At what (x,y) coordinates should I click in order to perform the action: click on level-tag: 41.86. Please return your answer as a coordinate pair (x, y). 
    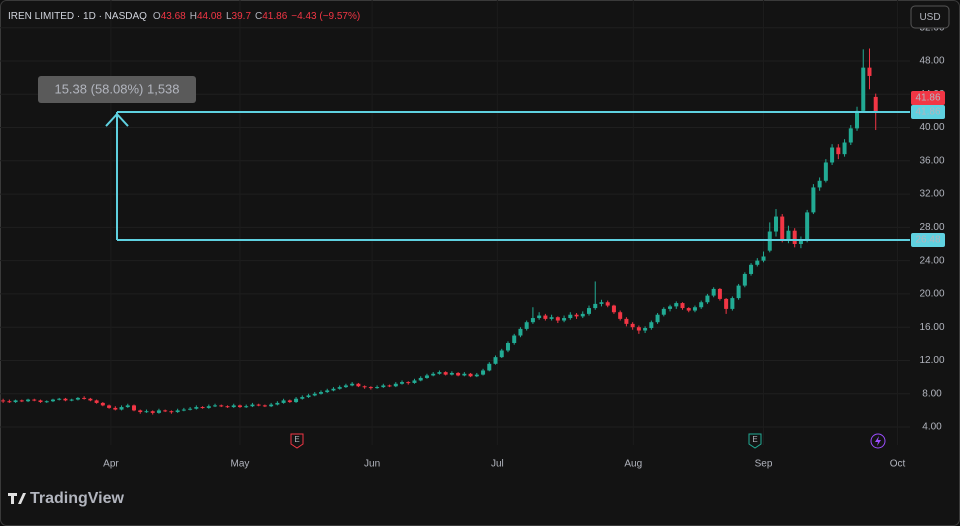
    Looking at the image, I should click on (927, 112).